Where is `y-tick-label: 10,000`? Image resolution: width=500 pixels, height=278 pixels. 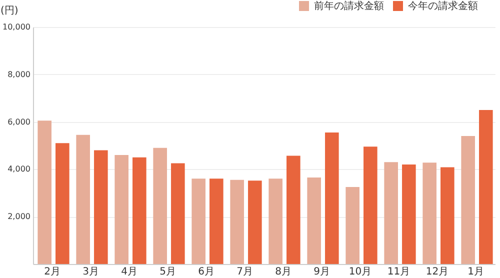 y-tick-label: 10,000 is located at coordinates (16, 27).